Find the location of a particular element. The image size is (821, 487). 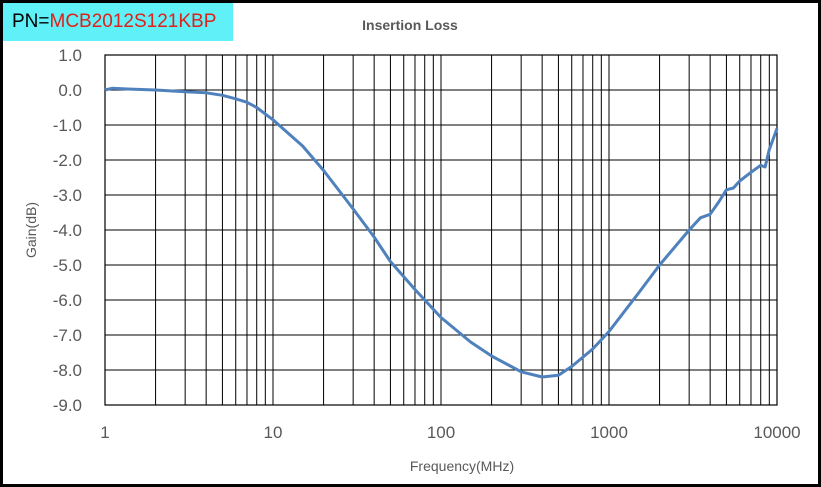

x-tick-label: 1 is located at coordinates (104, 432).